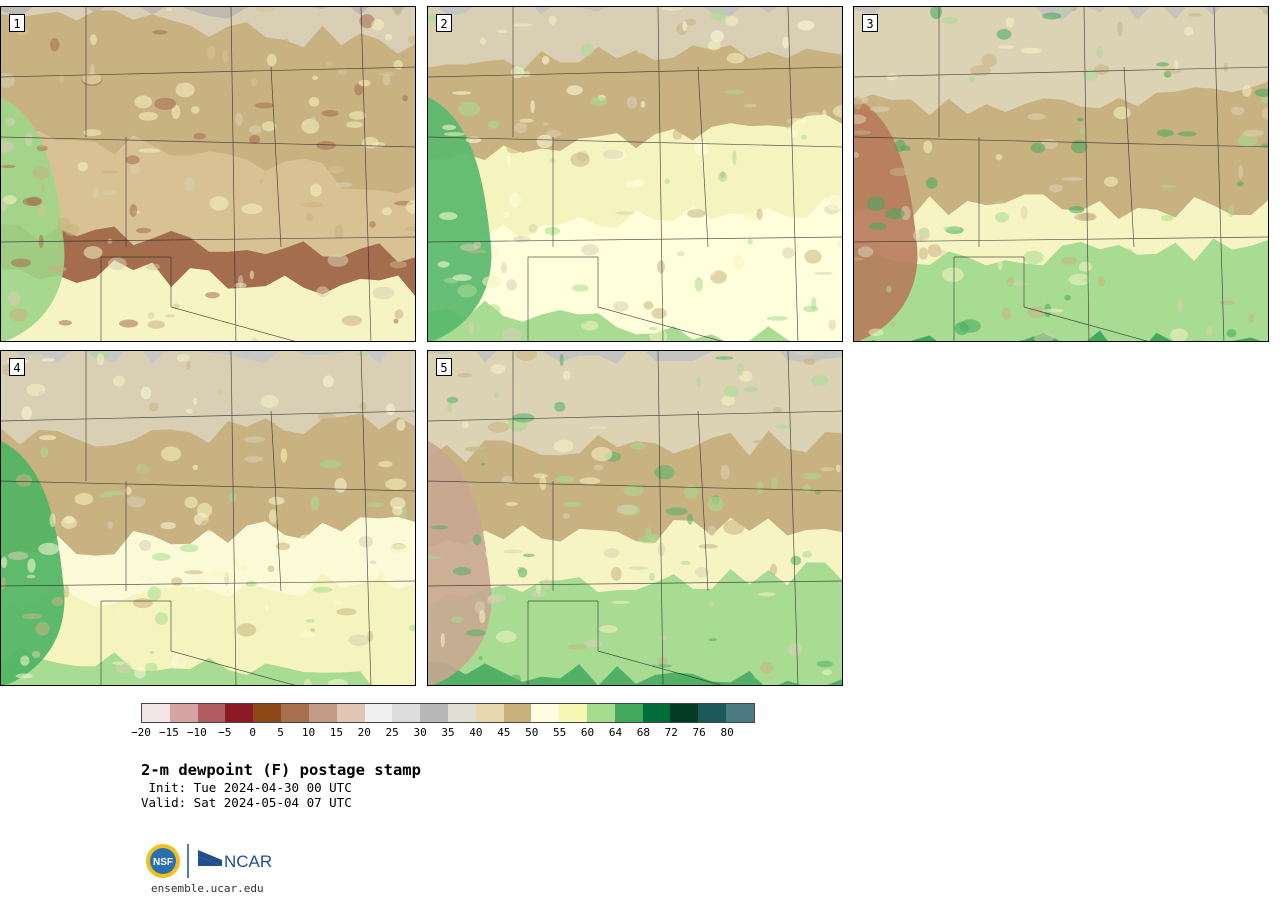  I want to click on colorbar-tick-label: 35, so click(448, 732).